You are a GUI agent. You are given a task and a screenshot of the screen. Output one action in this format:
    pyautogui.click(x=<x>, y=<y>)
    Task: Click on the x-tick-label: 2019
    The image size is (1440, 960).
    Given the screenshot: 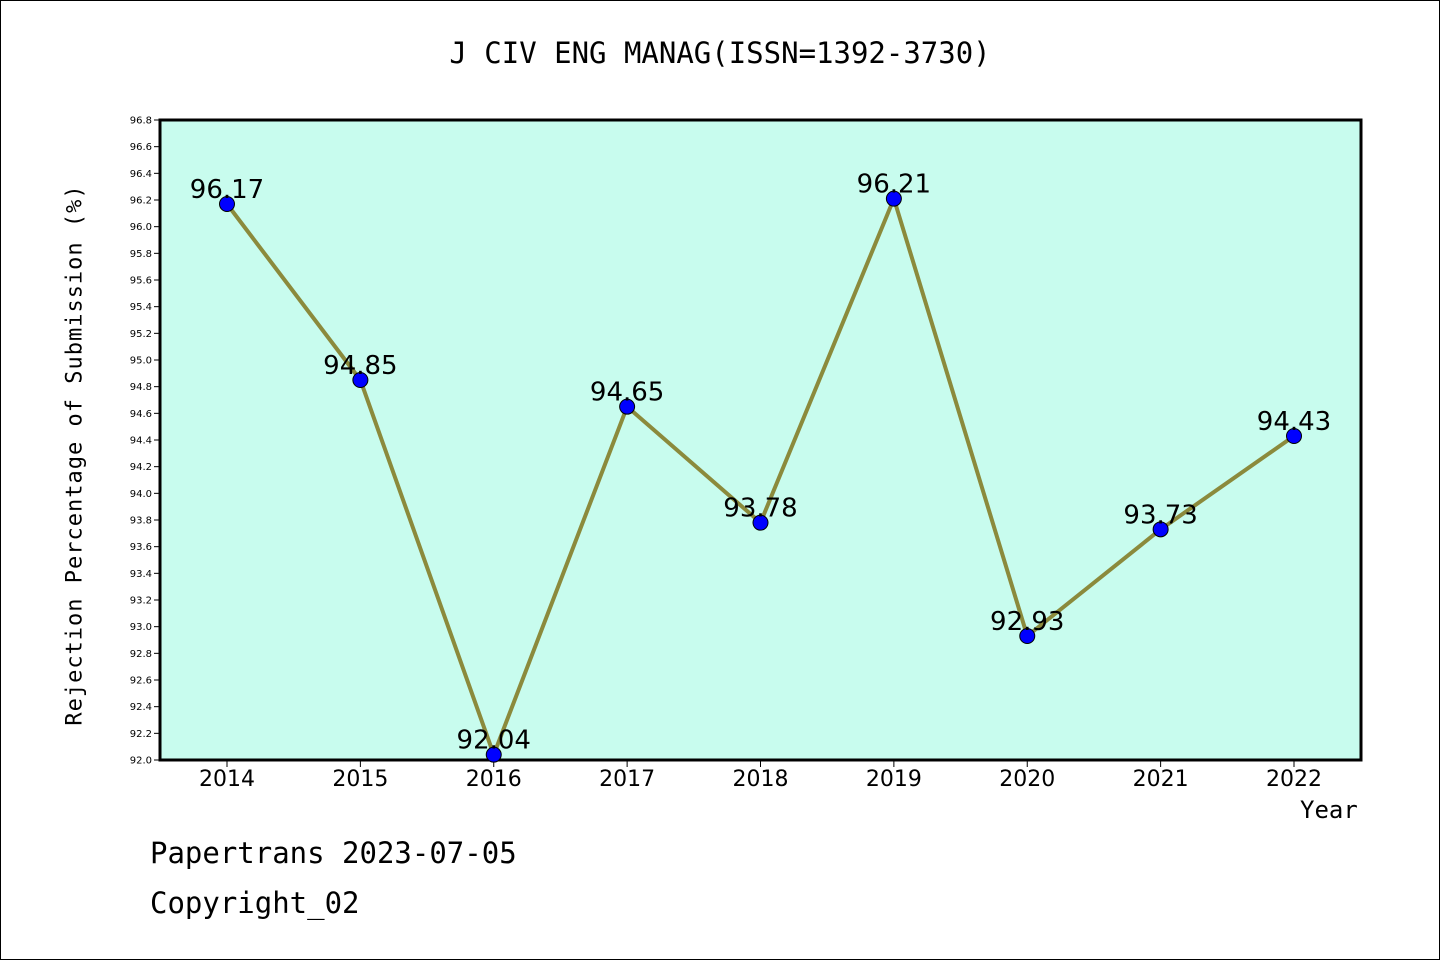 What is the action you would take?
    pyautogui.click(x=894, y=779)
    